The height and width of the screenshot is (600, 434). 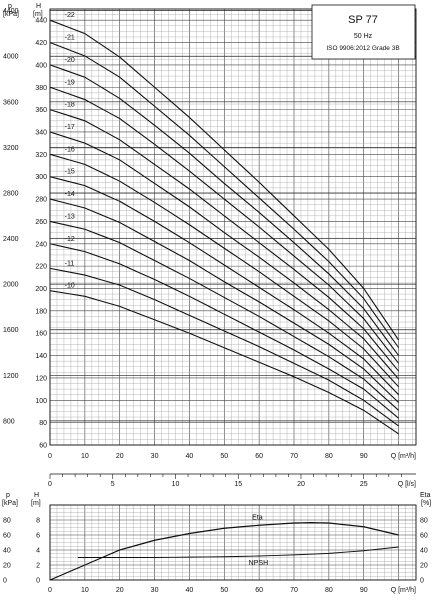 What do you see at coordinates (41, 222) in the screenshot?
I see `y-tick-label: 260` at bounding box center [41, 222].